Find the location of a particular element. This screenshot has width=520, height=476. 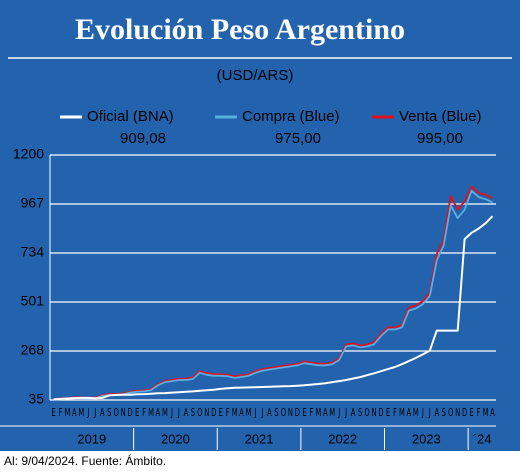

y-tick-label: 35 is located at coordinates (36, 399).